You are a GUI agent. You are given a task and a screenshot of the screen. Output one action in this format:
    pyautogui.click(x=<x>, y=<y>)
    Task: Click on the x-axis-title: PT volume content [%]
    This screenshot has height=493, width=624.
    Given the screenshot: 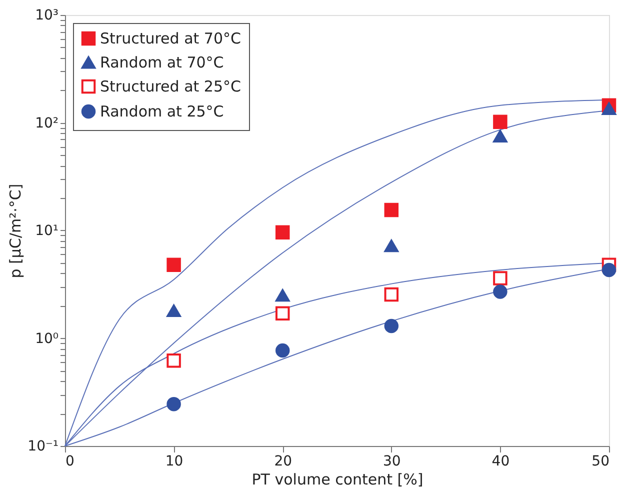 What is the action you would take?
    pyautogui.click(x=338, y=479)
    